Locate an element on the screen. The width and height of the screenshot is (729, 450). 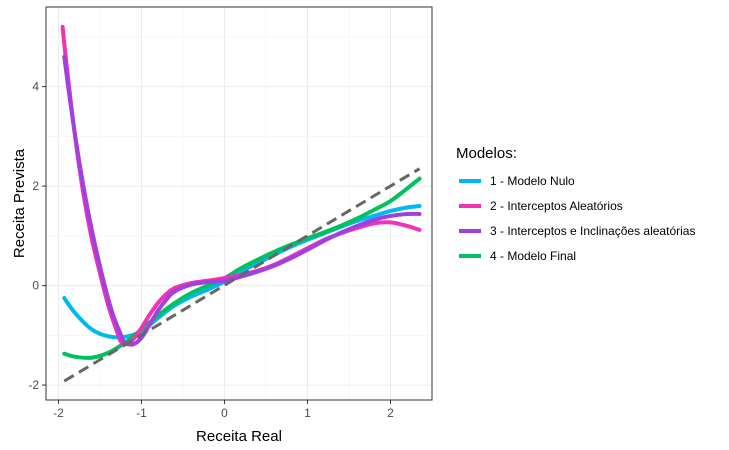
legend-title: Modelos: is located at coordinates (486, 153).